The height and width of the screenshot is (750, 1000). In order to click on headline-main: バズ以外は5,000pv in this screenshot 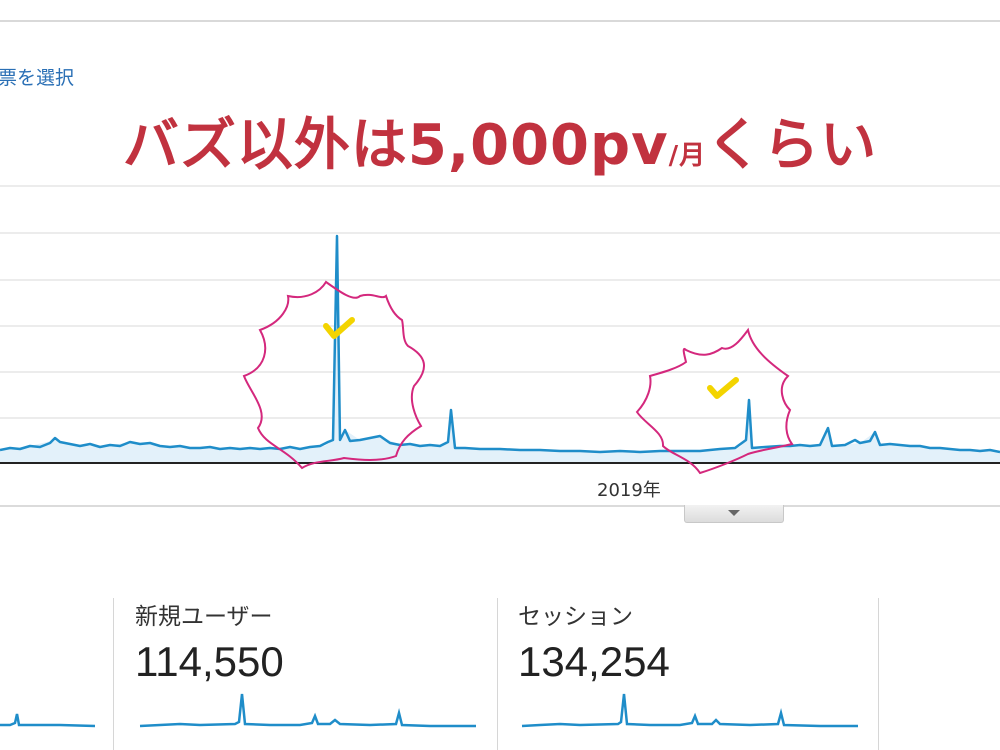, I will do `click(395, 145)`.